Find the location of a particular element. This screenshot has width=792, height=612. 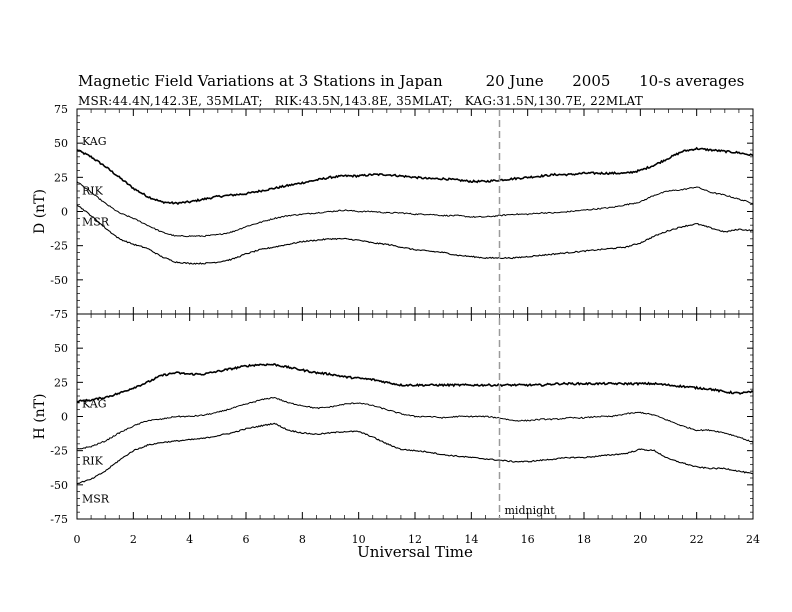

x-tick-label: 16 is located at coordinates (528, 539).